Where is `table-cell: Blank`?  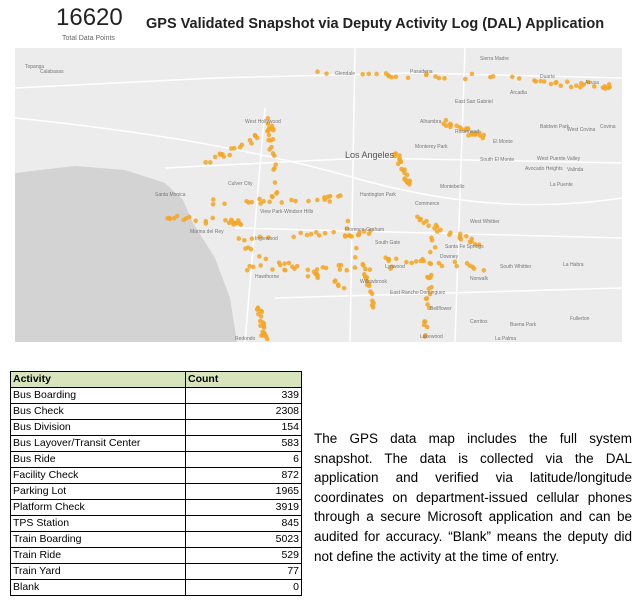
table-cell: Blank is located at coordinates (98, 587).